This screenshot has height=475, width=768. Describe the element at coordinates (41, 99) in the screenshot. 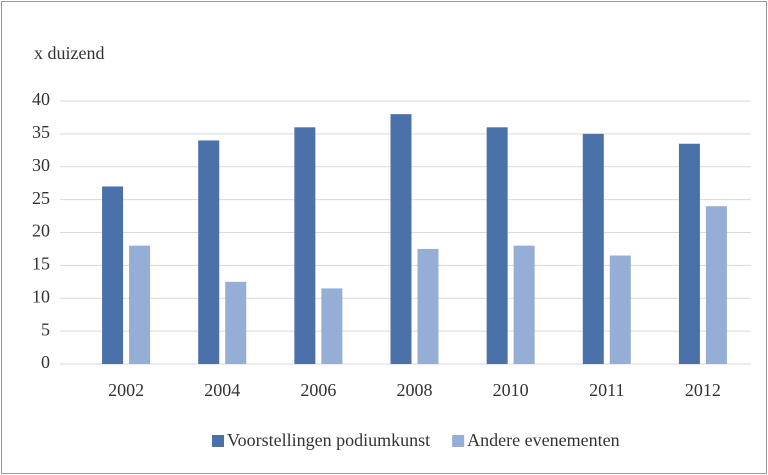

I see `y-tick-label: 40` at that location.